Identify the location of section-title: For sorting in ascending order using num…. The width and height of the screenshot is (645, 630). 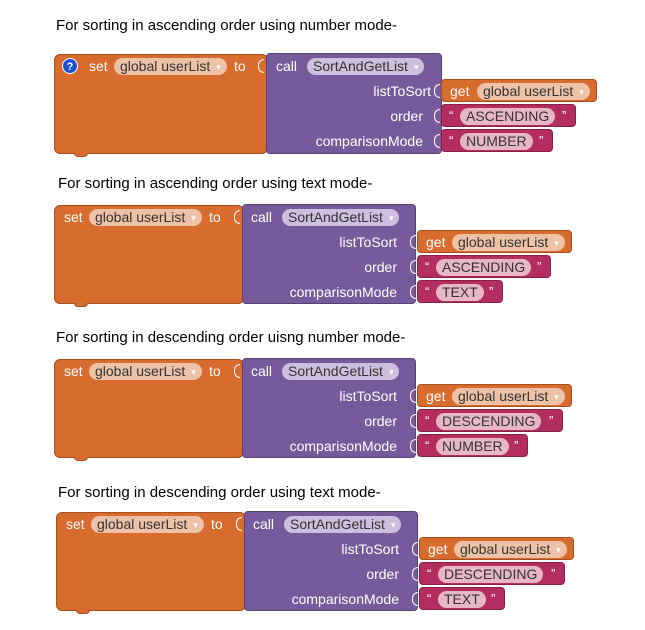
(227, 25).